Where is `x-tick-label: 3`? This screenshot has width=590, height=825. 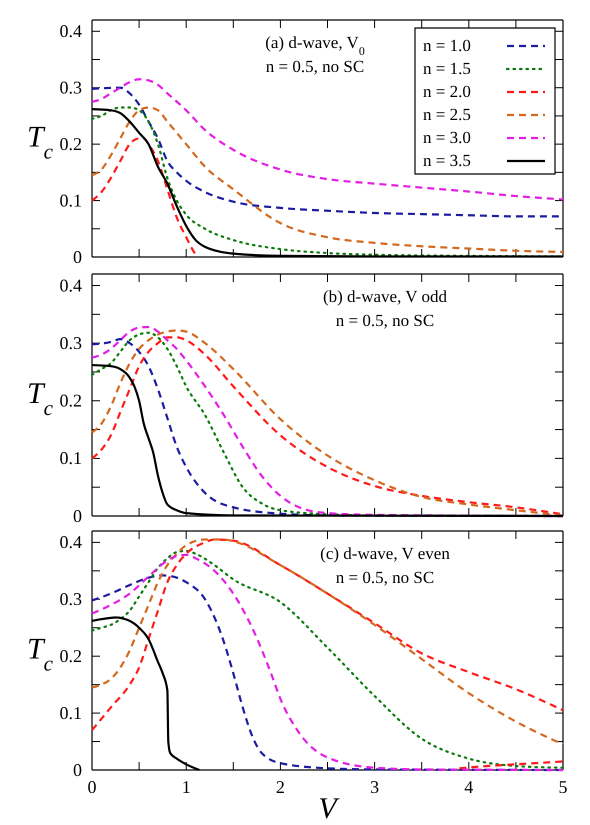 x-tick-label: 3 is located at coordinates (375, 786).